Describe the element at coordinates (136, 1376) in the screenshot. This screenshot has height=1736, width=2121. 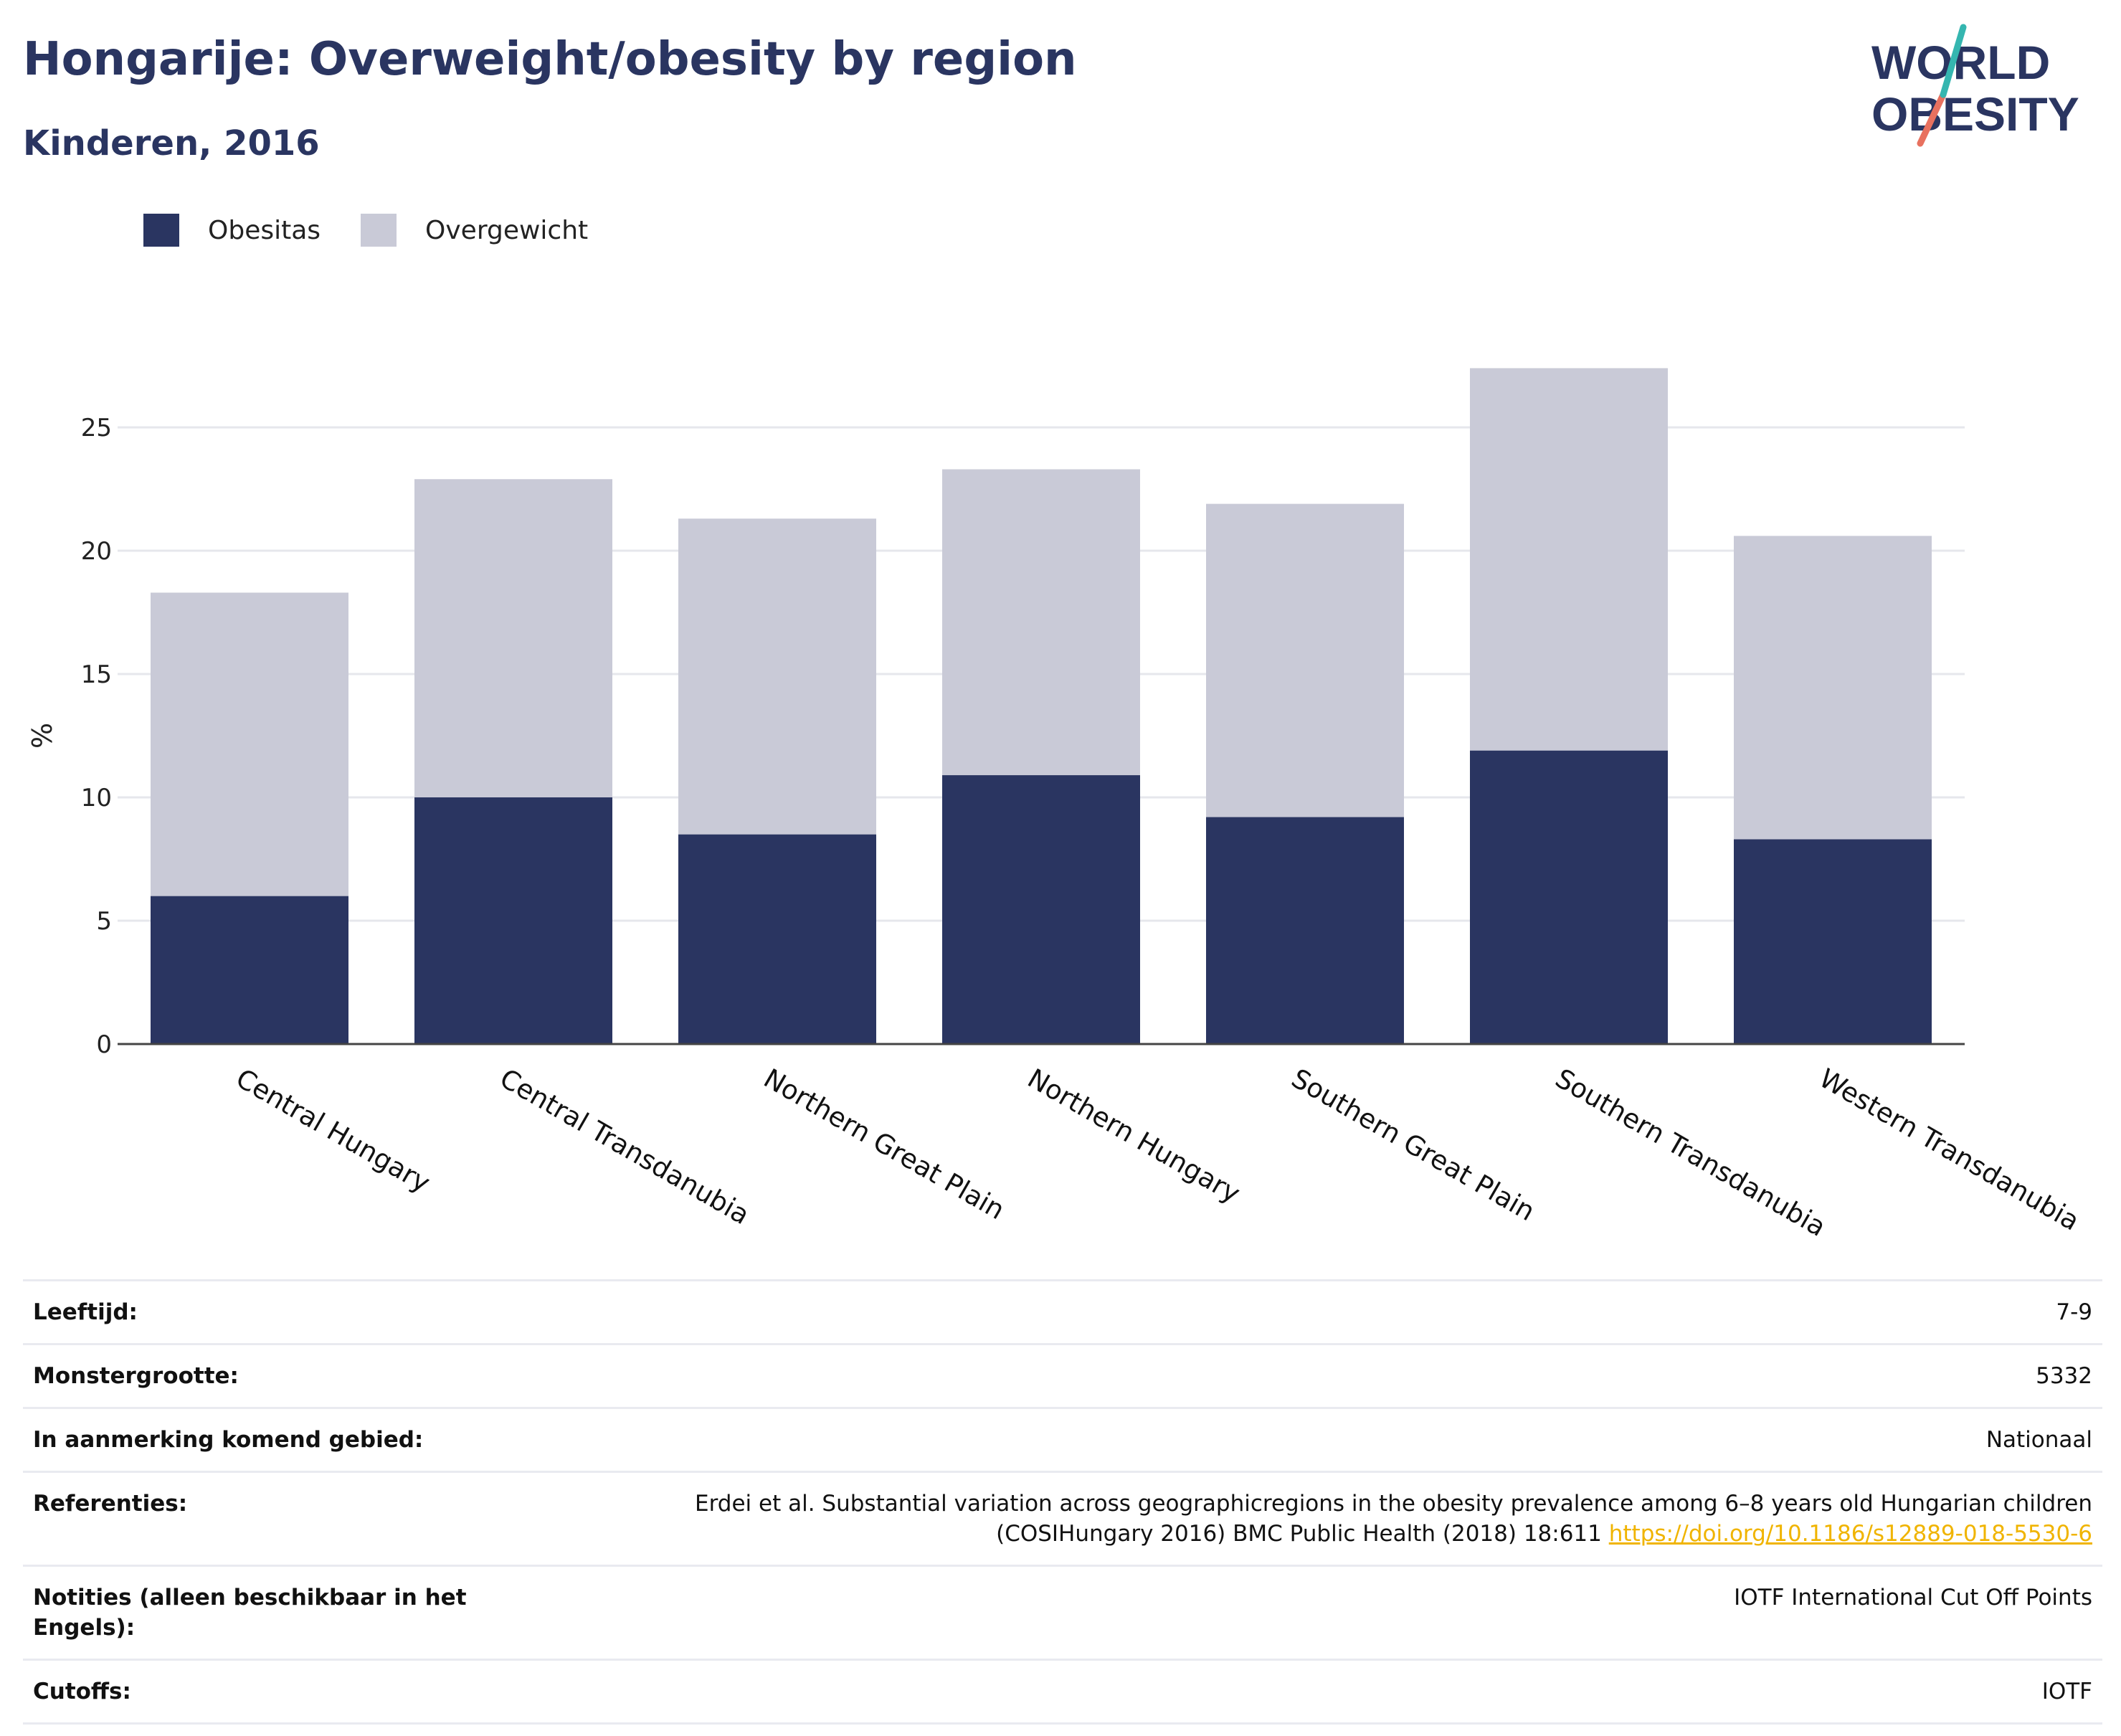
I see `meta-label-sample-size: Monstergrootte:` at that location.